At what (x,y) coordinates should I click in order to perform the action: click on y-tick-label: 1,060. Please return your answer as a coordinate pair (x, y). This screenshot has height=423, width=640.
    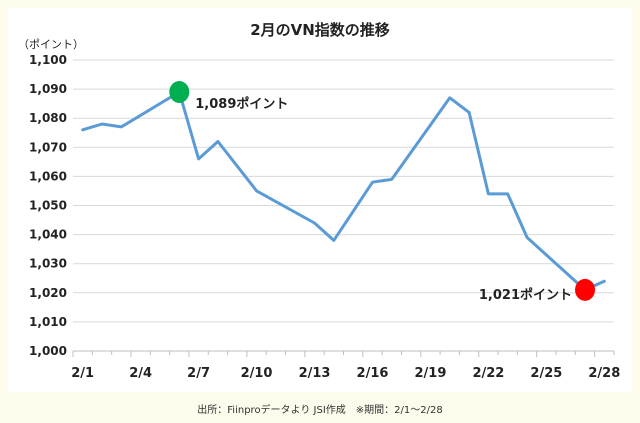
    Looking at the image, I should click on (48, 176).